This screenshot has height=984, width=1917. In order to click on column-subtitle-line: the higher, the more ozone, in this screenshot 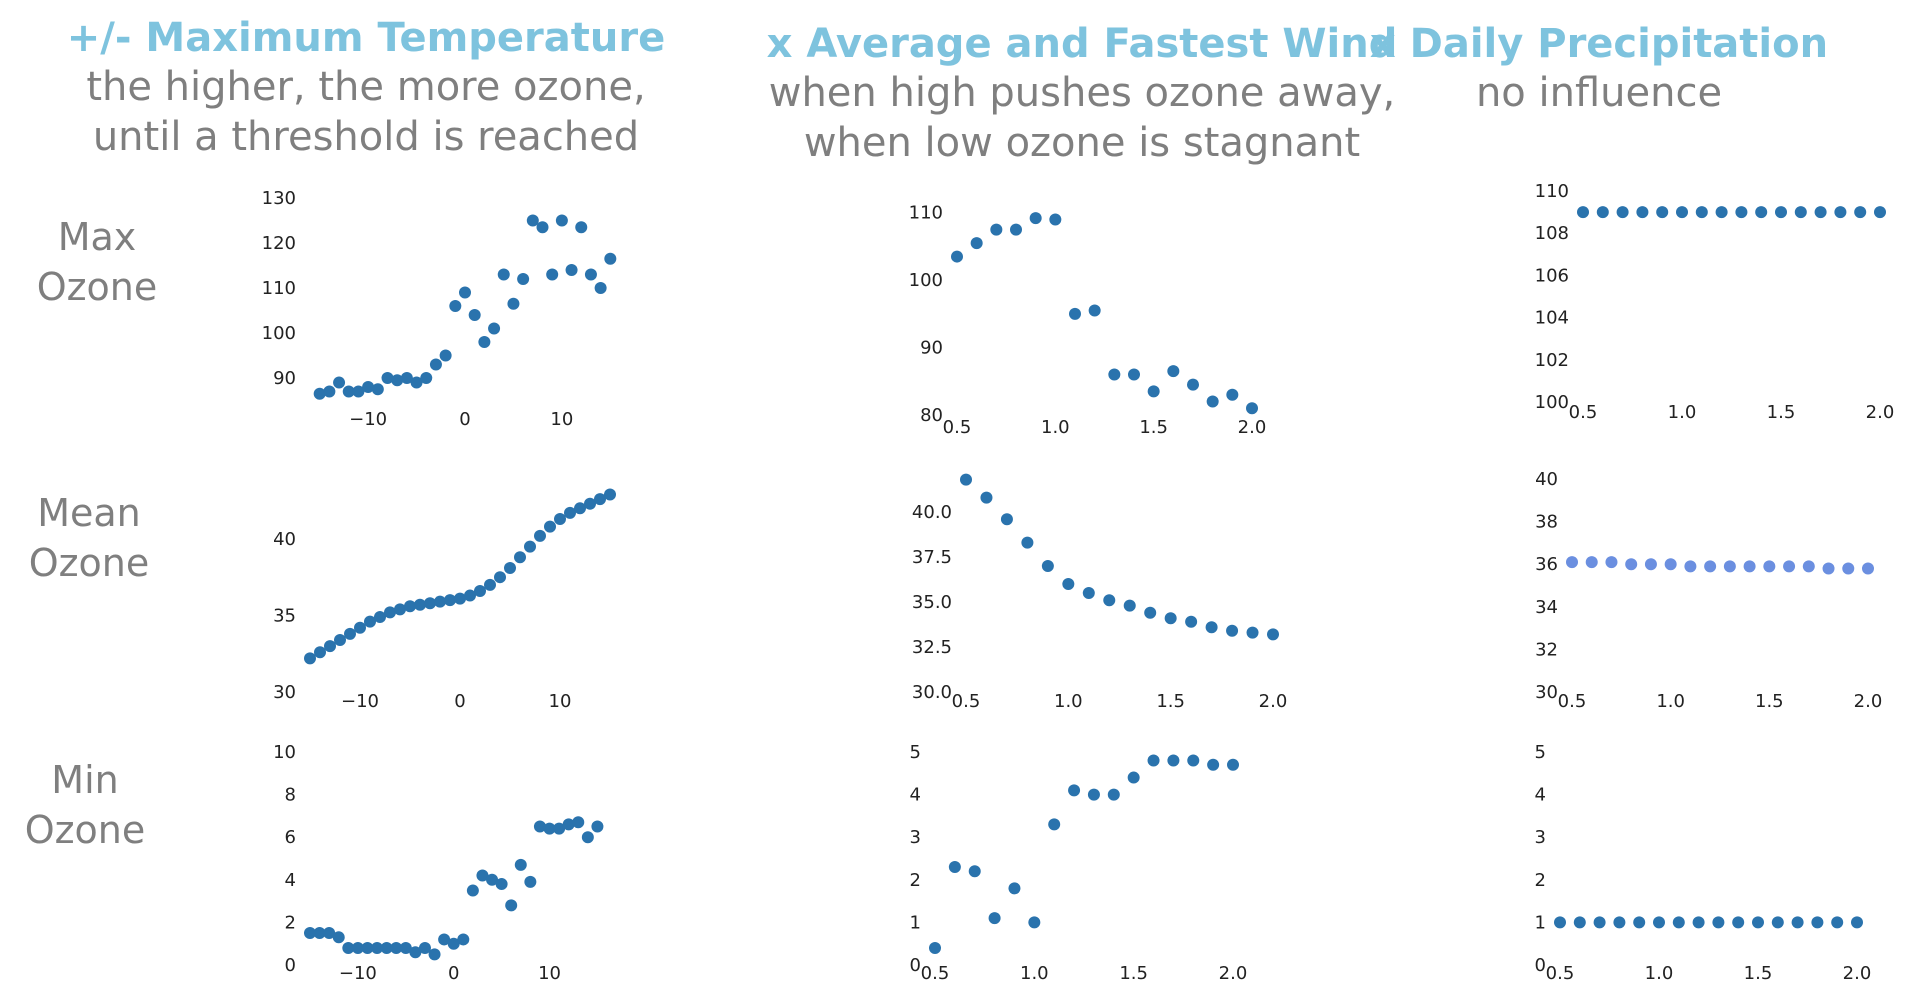, I will do `click(366, 87)`.